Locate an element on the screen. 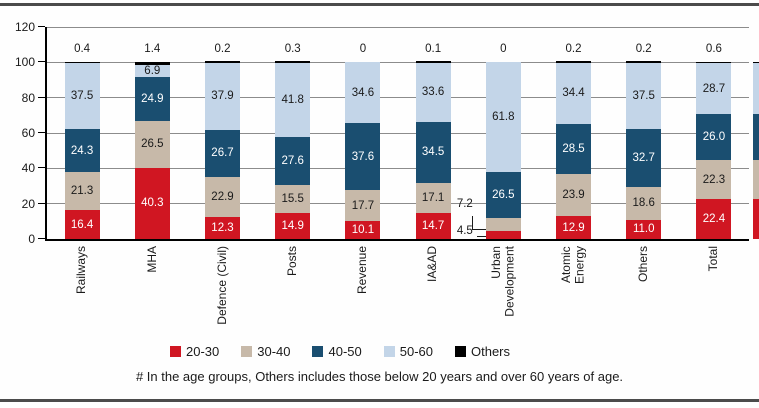  value-label: 12.9 is located at coordinates (573, 227).